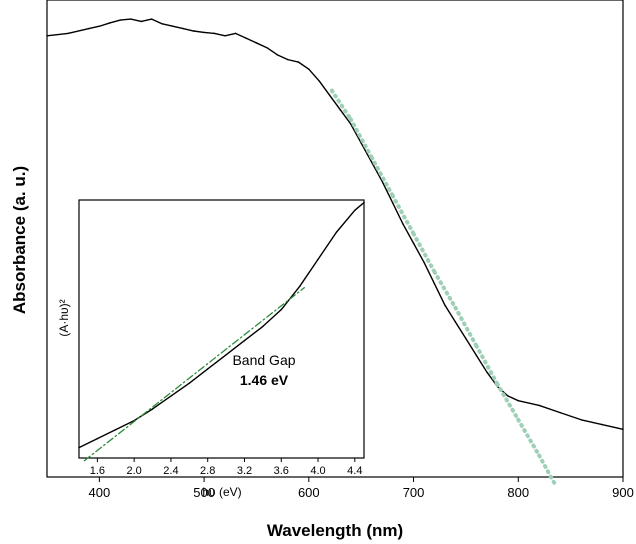 Image resolution: width=636 pixels, height=544 pixels. I want to click on inset-x-tick-label-2: 2.4, so click(170, 471).